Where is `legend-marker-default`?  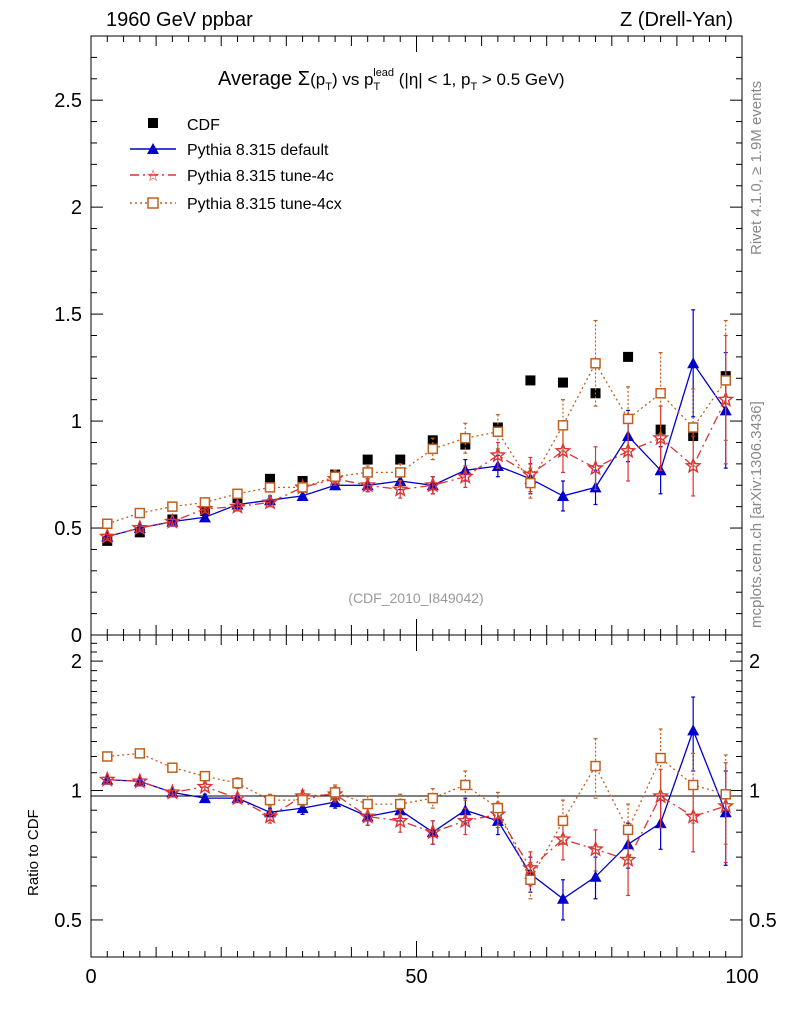 legend-marker-default is located at coordinates (153, 148).